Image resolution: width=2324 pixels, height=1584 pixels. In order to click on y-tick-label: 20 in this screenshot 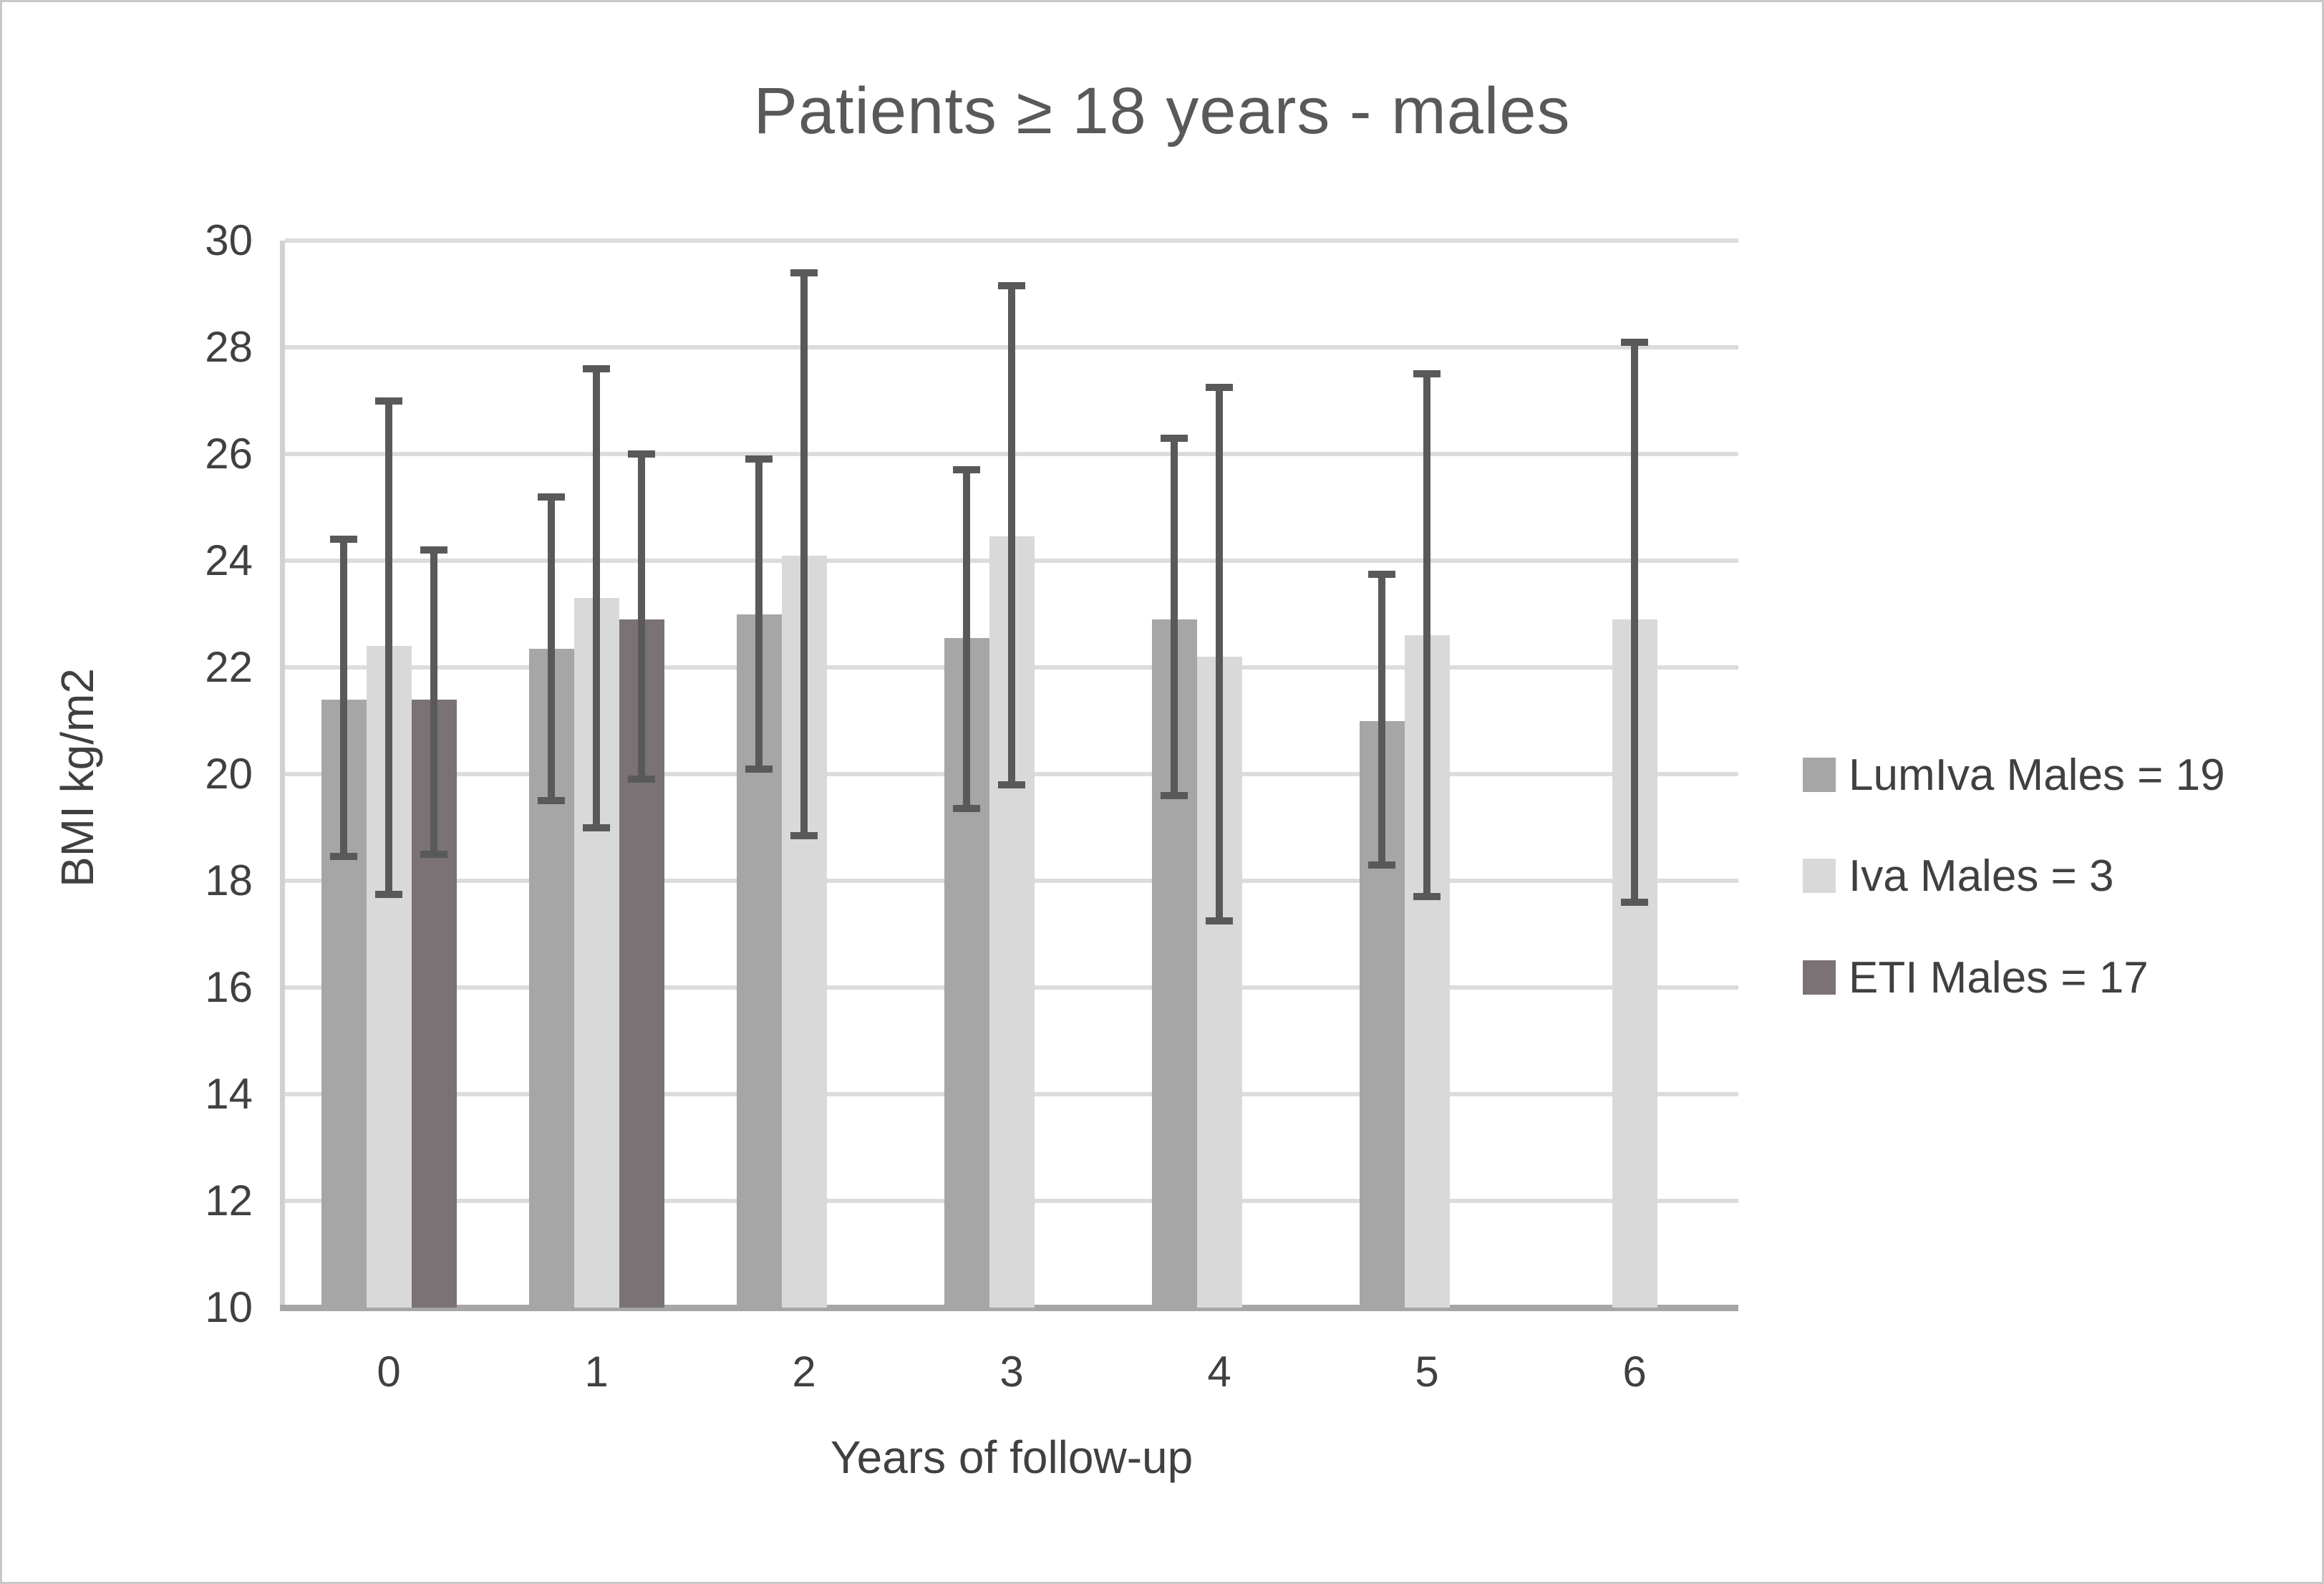, I will do `click(229, 774)`.